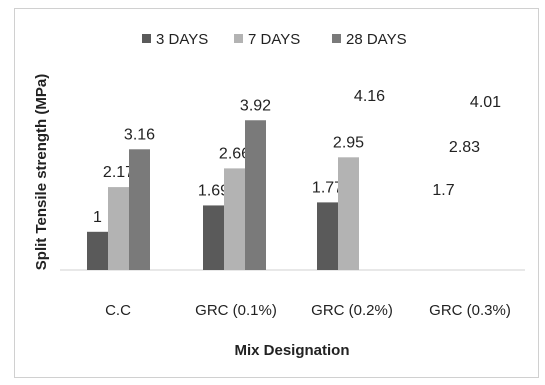 The image size is (545, 385). What do you see at coordinates (291, 350) in the screenshot?
I see `x-axis-title: Mix Designation` at bounding box center [291, 350].